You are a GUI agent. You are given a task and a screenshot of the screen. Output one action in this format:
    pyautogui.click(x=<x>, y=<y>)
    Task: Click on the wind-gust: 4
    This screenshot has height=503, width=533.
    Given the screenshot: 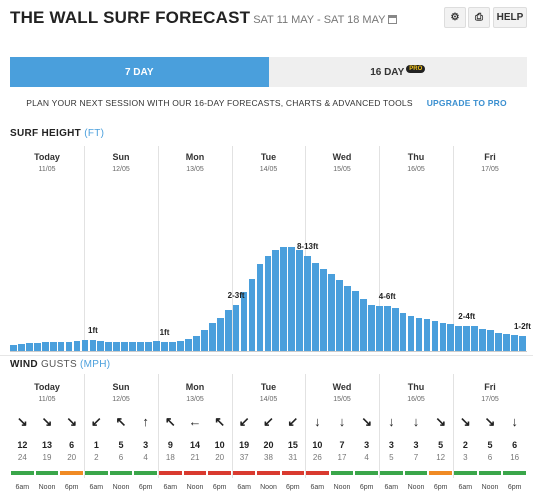 What is the action you would take?
    pyautogui.click(x=145, y=457)
    